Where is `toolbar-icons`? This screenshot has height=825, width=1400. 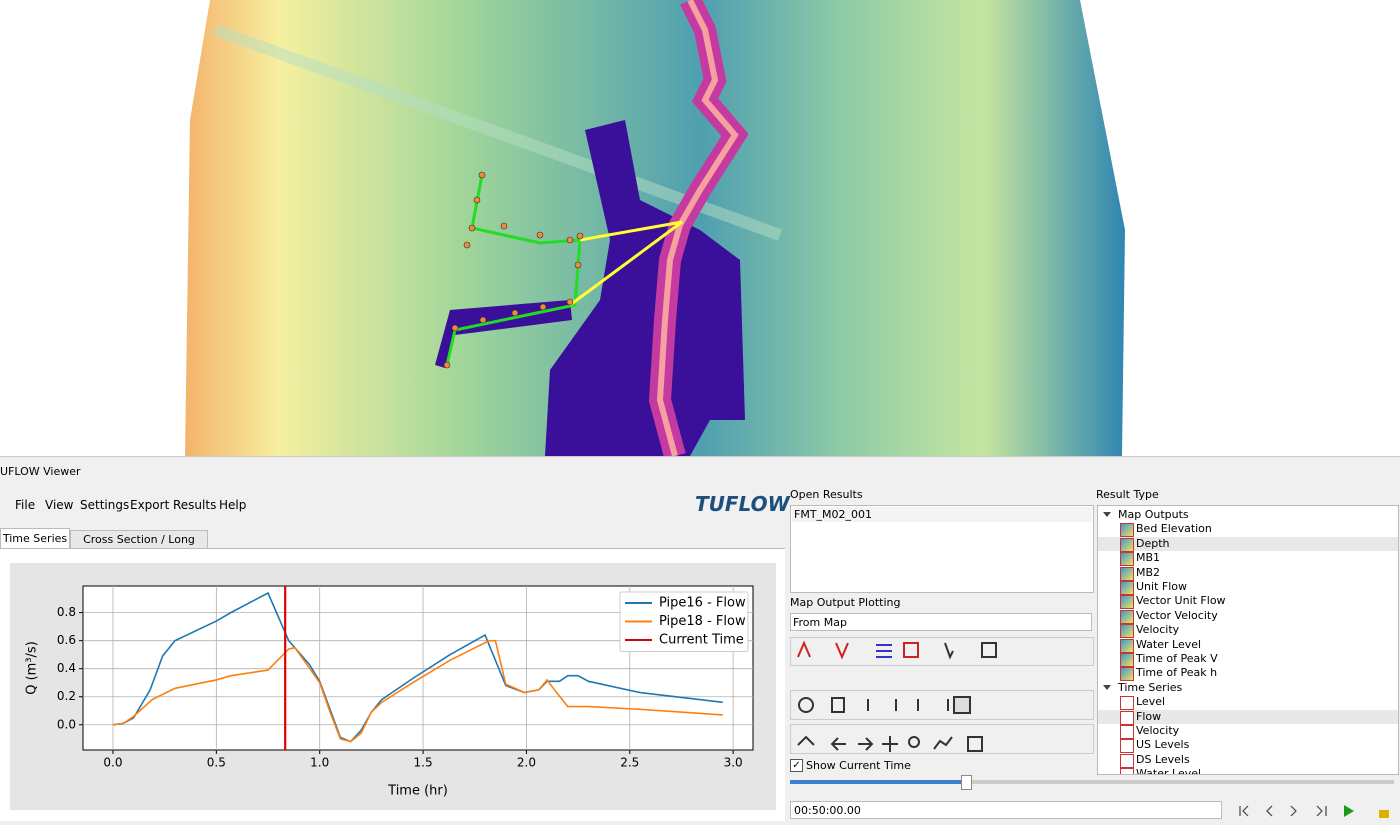 toolbar-icons is located at coordinates (897, 696).